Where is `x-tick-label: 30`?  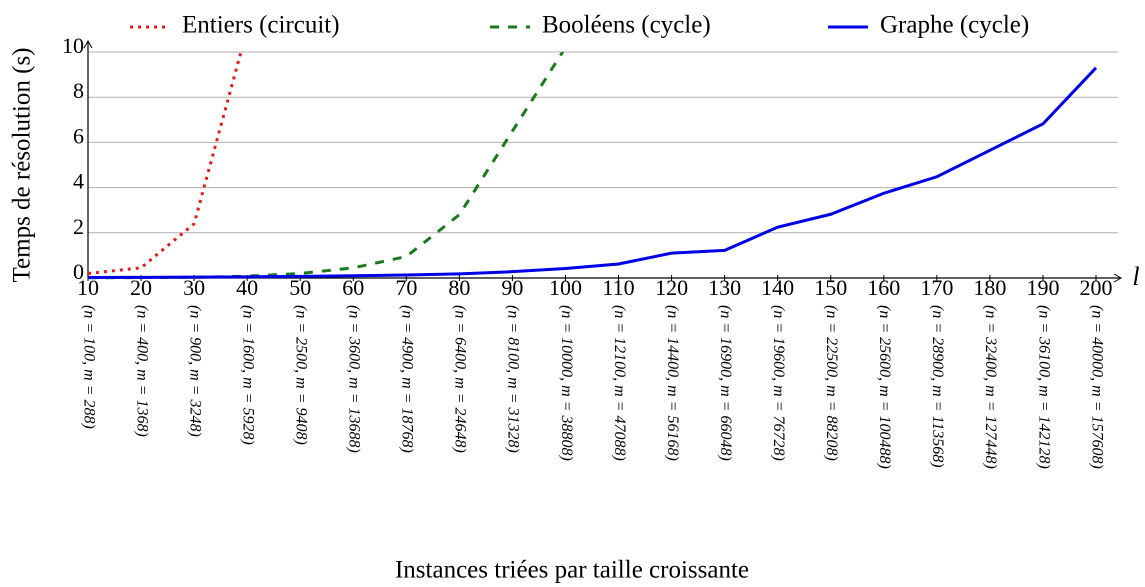
x-tick-label: 30 is located at coordinates (194, 287).